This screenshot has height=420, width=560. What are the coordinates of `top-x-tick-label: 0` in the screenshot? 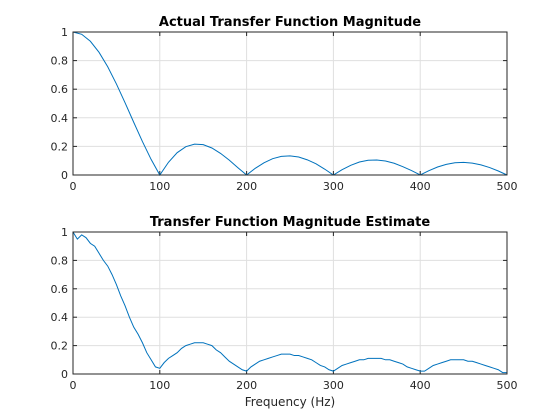 It's located at (73, 186).